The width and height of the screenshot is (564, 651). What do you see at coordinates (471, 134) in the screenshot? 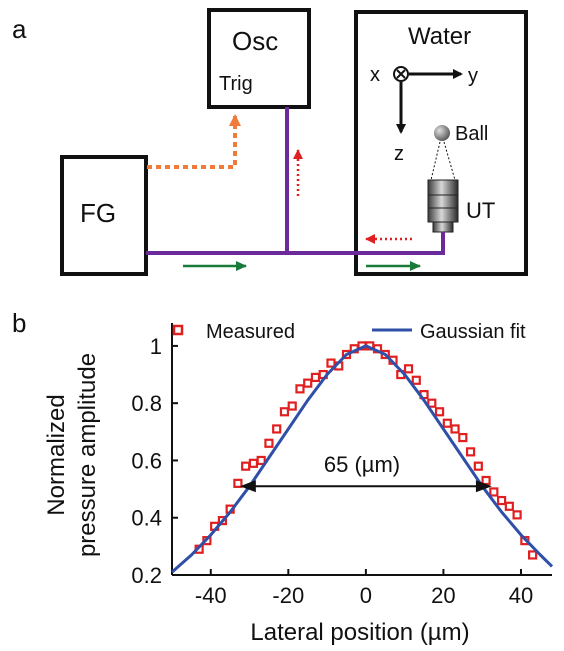
I see `ball-label: Ball` at bounding box center [471, 134].